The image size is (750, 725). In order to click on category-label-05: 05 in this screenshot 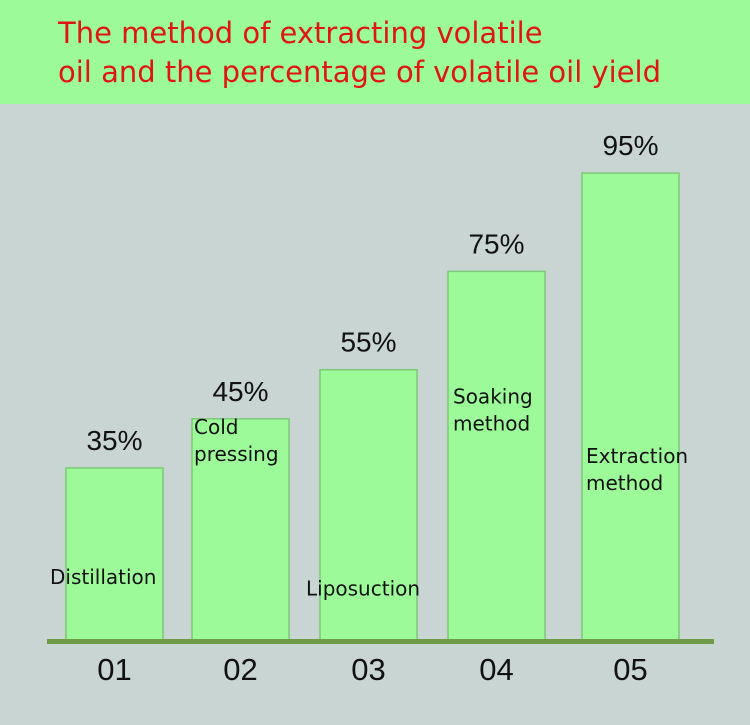, I will do `click(630, 669)`.